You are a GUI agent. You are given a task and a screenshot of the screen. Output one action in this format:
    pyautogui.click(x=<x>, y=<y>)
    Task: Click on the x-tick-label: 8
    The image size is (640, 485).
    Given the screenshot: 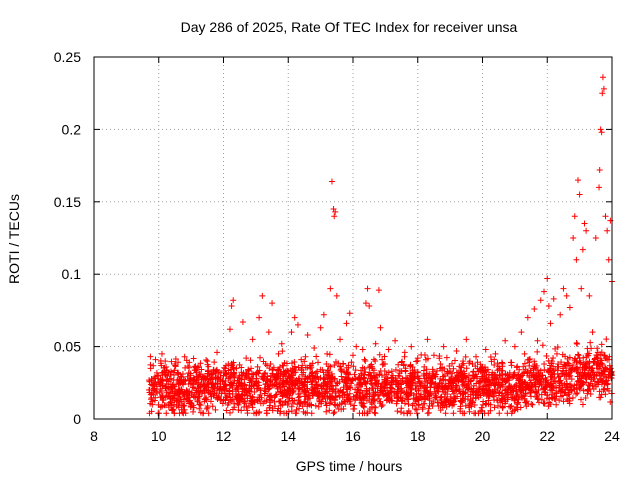 What is the action you would take?
    pyautogui.click(x=94, y=436)
    